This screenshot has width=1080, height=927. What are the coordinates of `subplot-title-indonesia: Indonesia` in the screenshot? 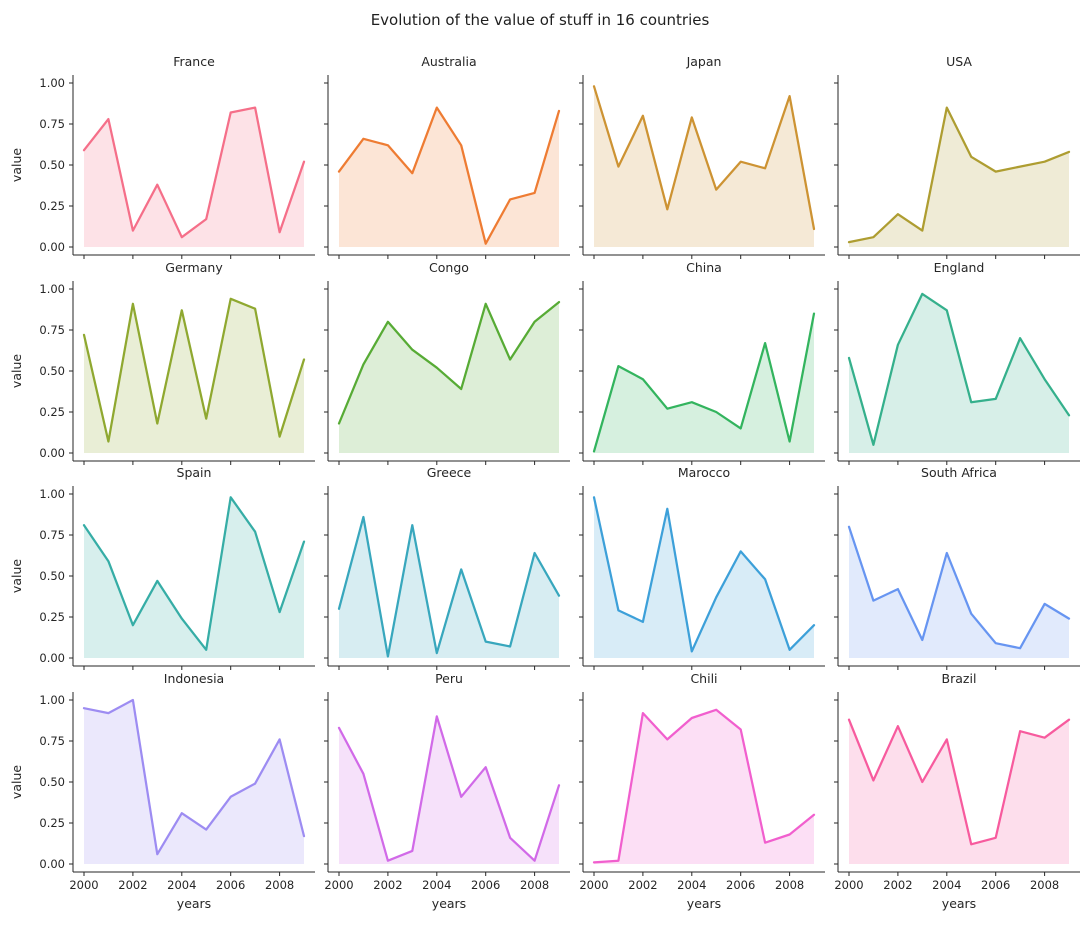 It's located at (194, 678).